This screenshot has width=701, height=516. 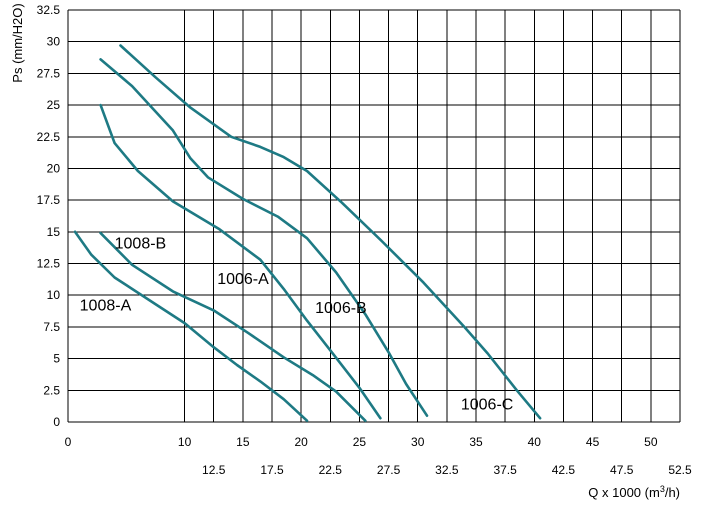 I want to click on y-tick-label: 12.5, so click(x=49, y=264).